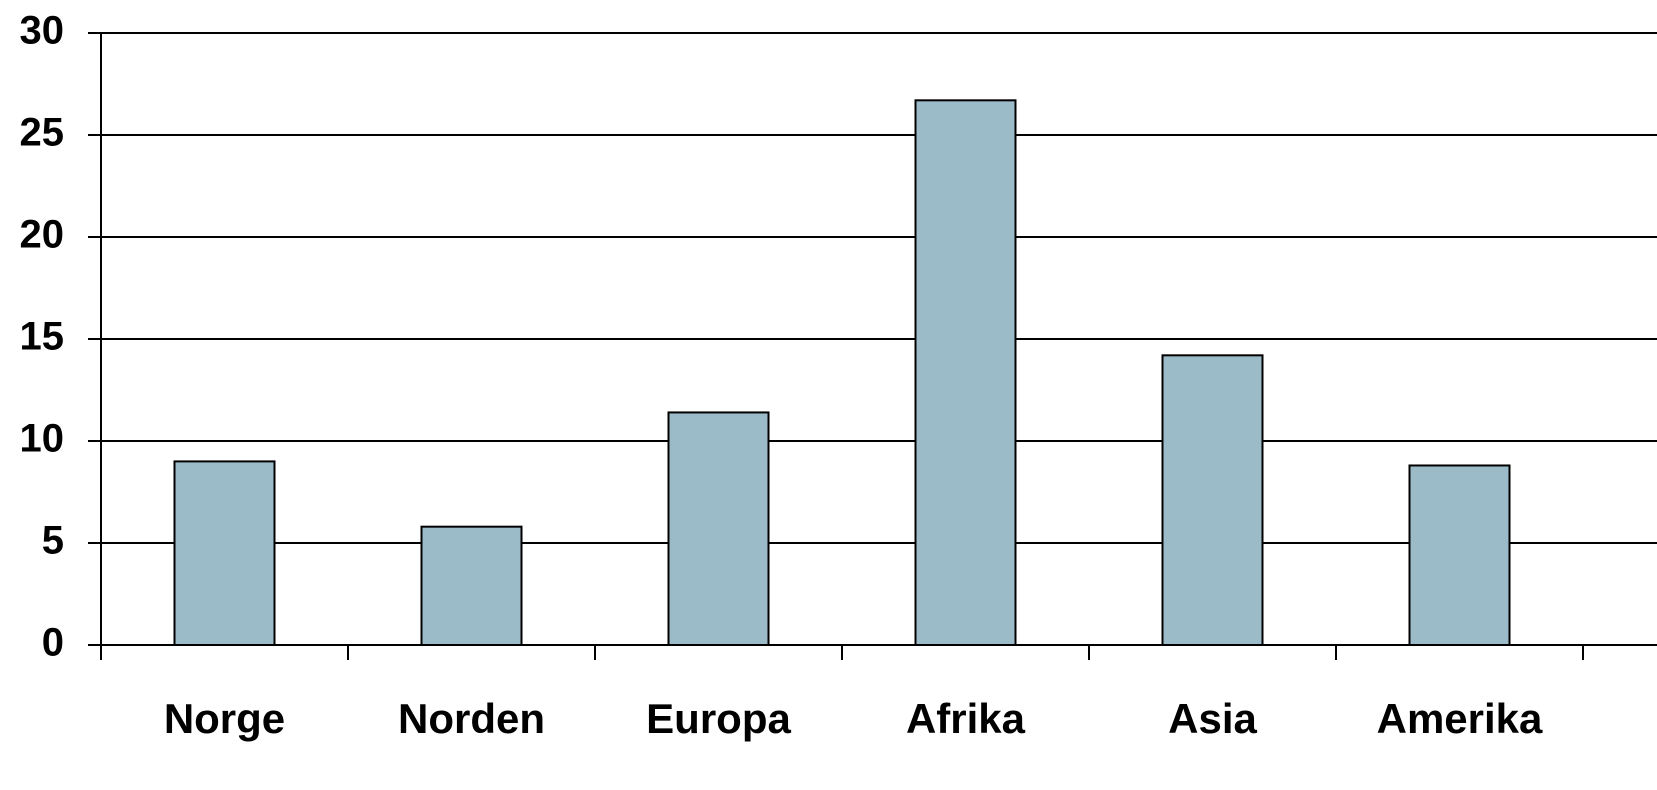  Describe the element at coordinates (1460, 718) in the screenshot. I see `x-tick-label: Amerika` at that location.